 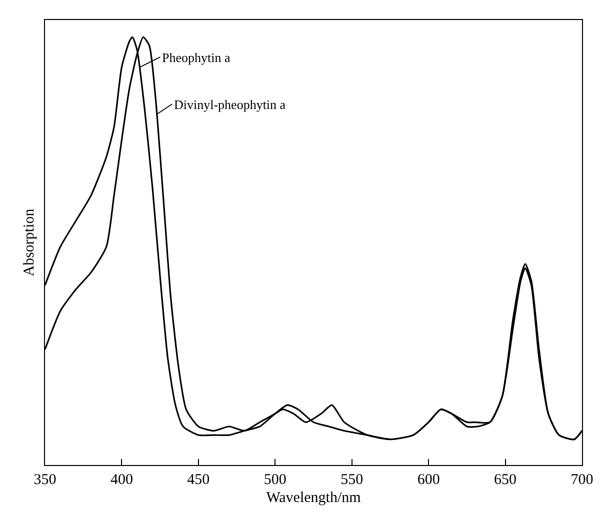 I want to click on x-tick-label: 350, so click(x=45, y=480).